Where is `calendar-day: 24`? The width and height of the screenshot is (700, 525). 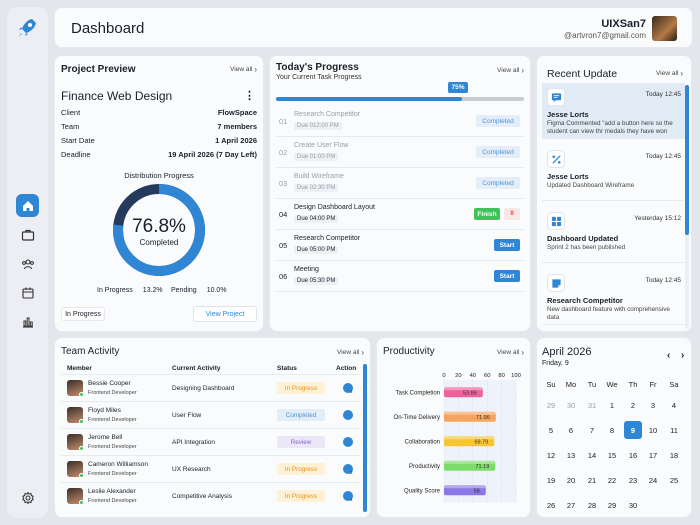 calendar-day: 24 is located at coordinates (653, 480).